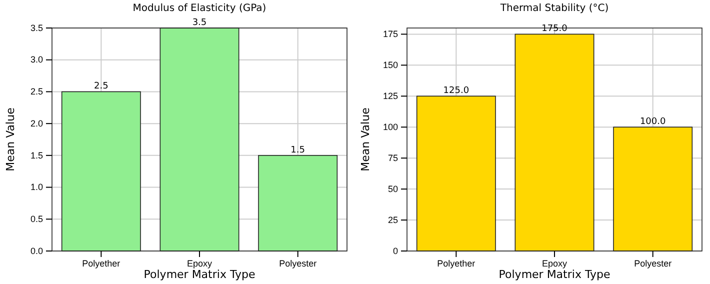 The width and height of the screenshot is (710, 284). I want to click on y-tick-label: 2.5, so click(36, 91).